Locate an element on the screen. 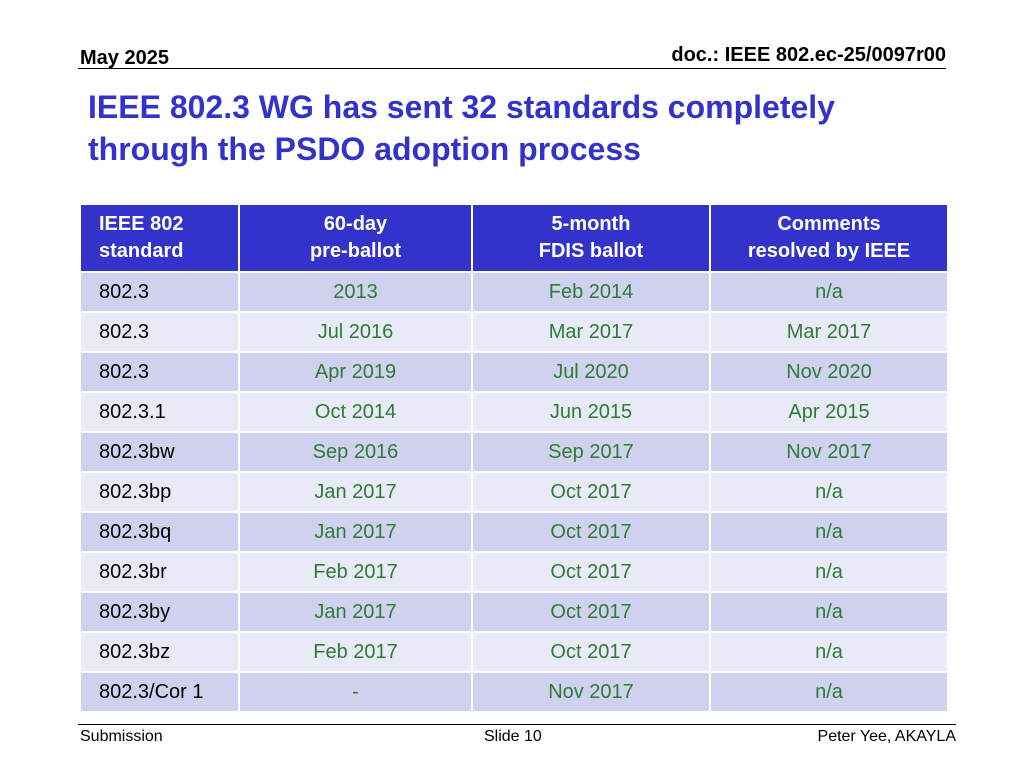 The width and height of the screenshot is (1024, 768). col-header-line: Comments is located at coordinates (829, 224).